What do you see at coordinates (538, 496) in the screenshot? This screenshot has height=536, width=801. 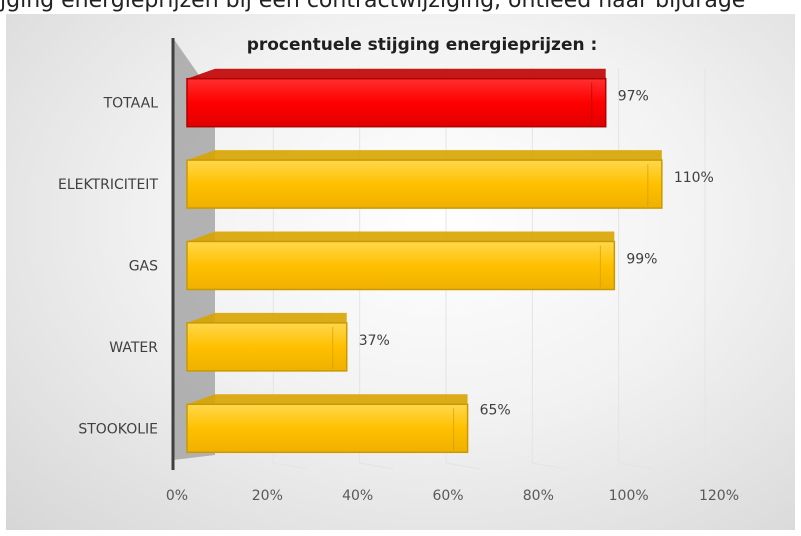 I see `x-tick-label: 80%` at bounding box center [538, 496].